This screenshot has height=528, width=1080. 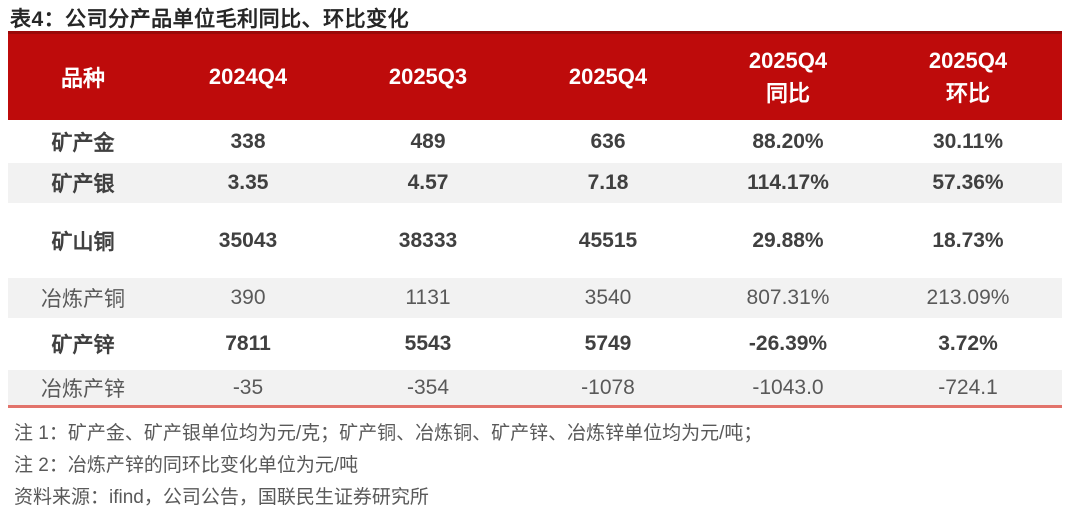 What do you see at coordinates (535, 387) in the screenshot?
I see `table-row-smelted-zinc: 冶炼产锌 -35 -354 -1078 -1043.0 -724.1` at bounding box center [535, 387].